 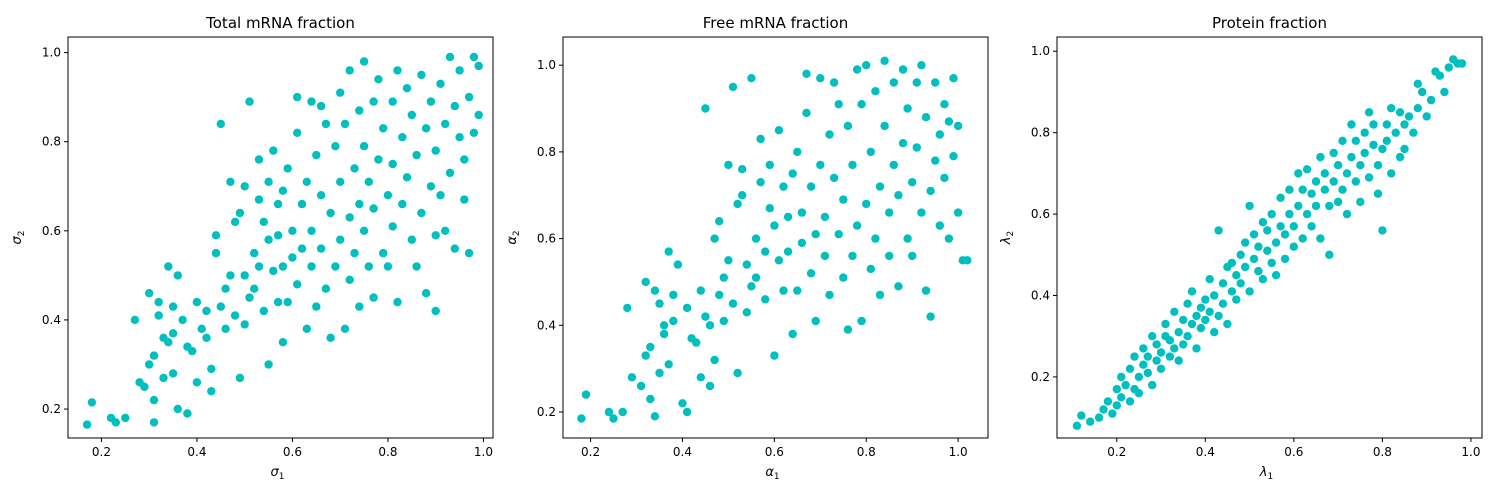 What do you see at coordinates (1205, 452) in the screenshot?
I see `x-tick-label: 0.4` at bounding box center [1205, 452].